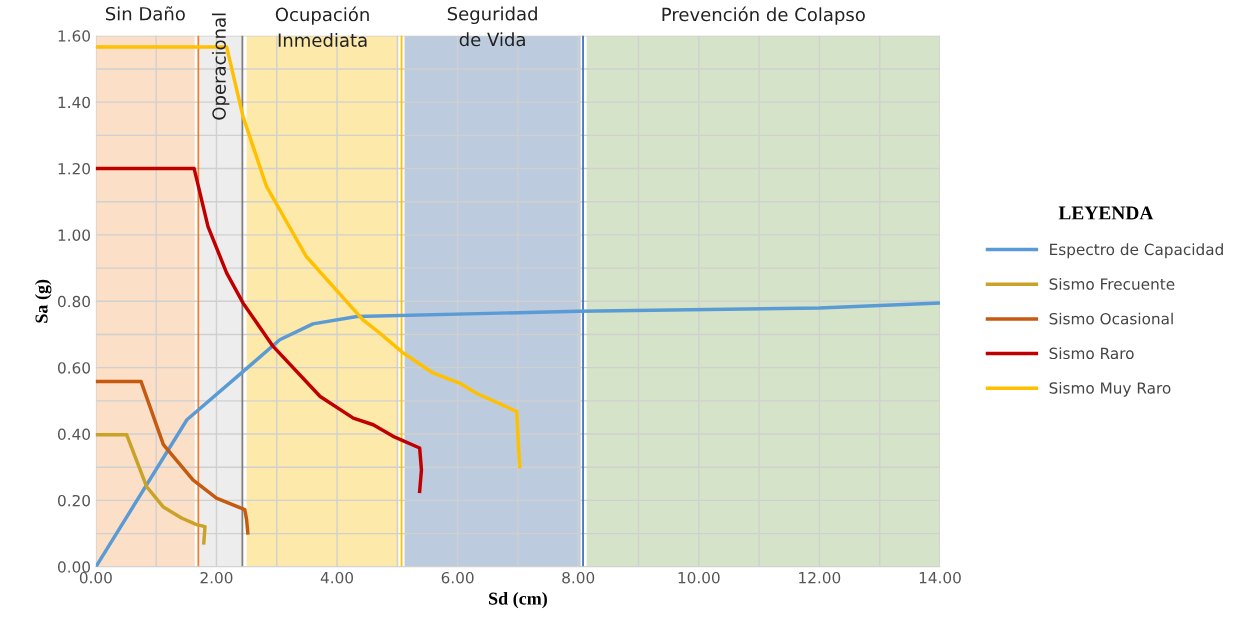 The height and width of the screenshot is (639, 1245). I want to click on legend-label: Espectro de Capacidad, so click(1136, 251).